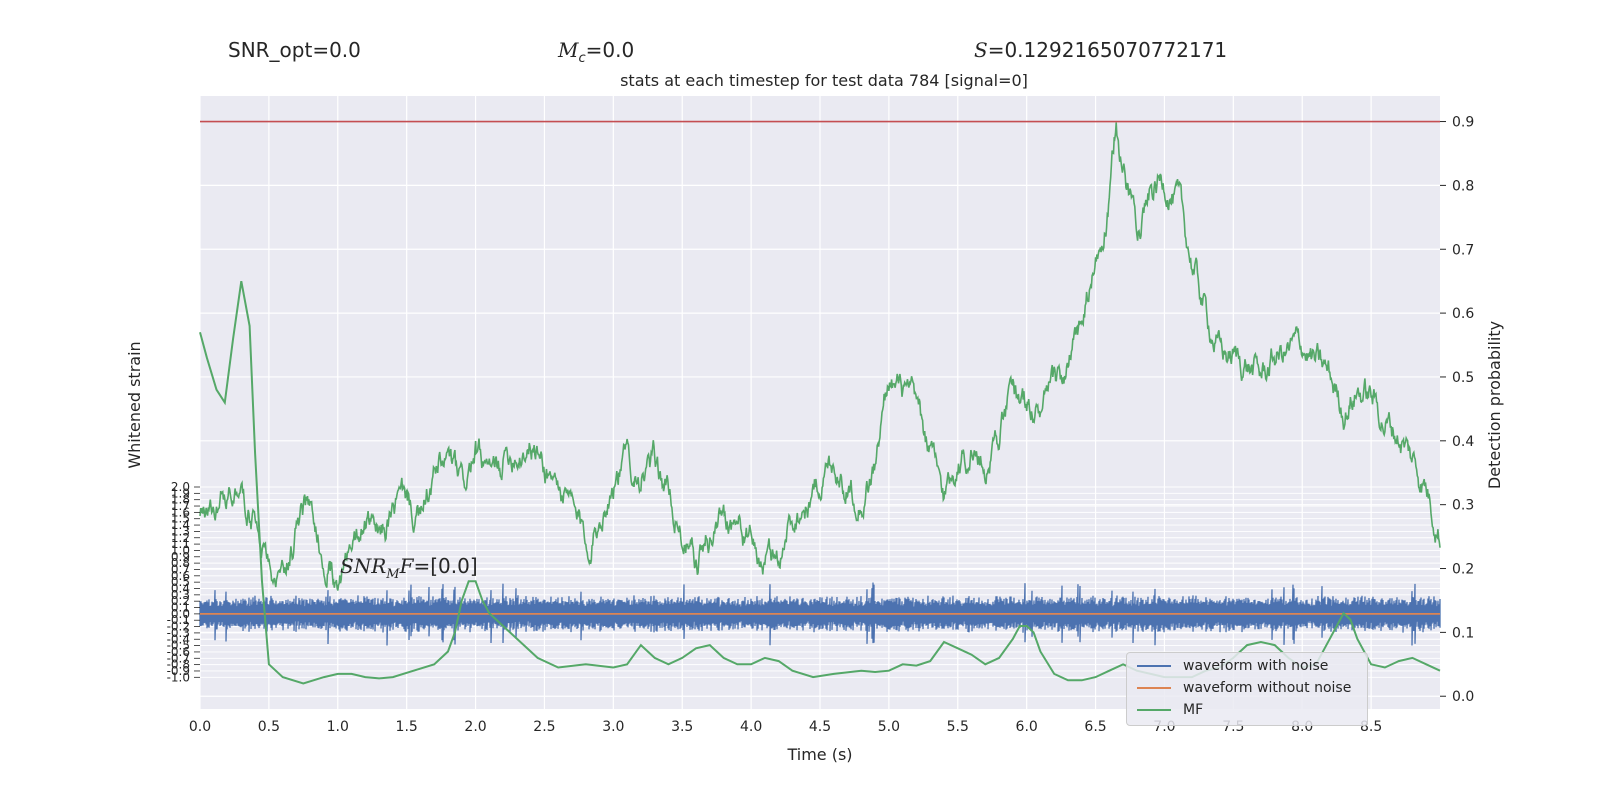  I want to click on y-left-tick-label: 1.6, so click(180, 512).